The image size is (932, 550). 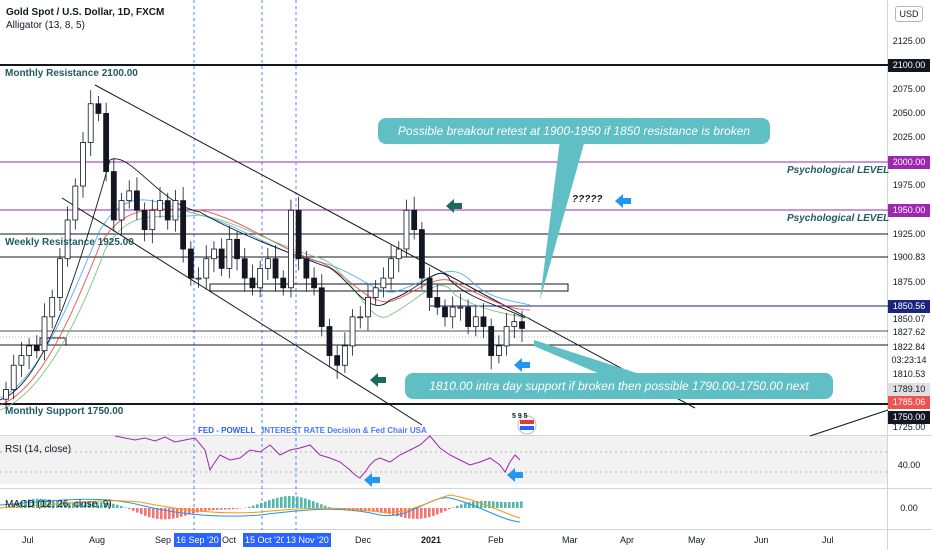 I want to click on psych-level-label-1950: Psychological LEVEL, so click(x=838, y=218).